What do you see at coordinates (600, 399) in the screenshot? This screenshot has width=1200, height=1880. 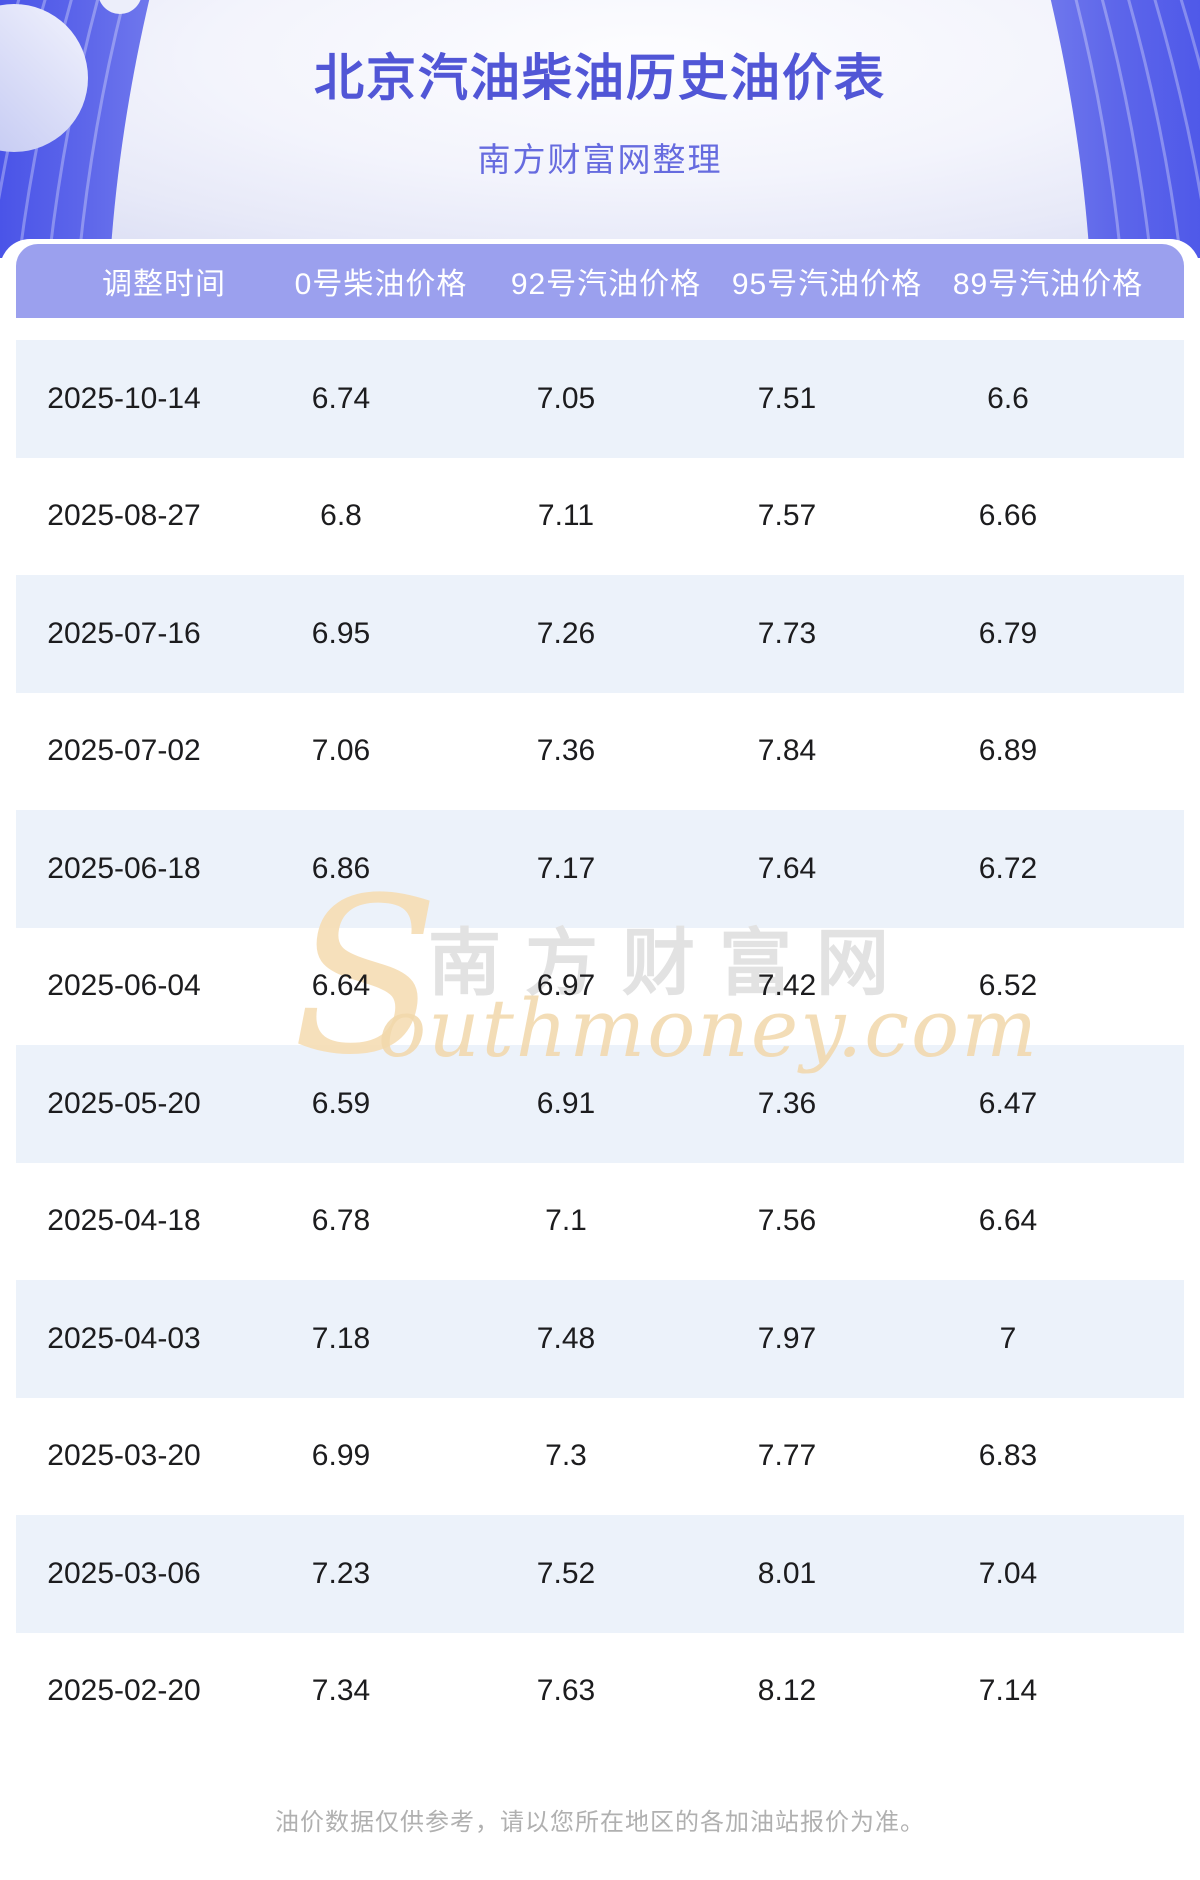 I see `table-row: 2025-10-14 6.74 7.05 7.51 6.6` at bounding box center [600, 399].